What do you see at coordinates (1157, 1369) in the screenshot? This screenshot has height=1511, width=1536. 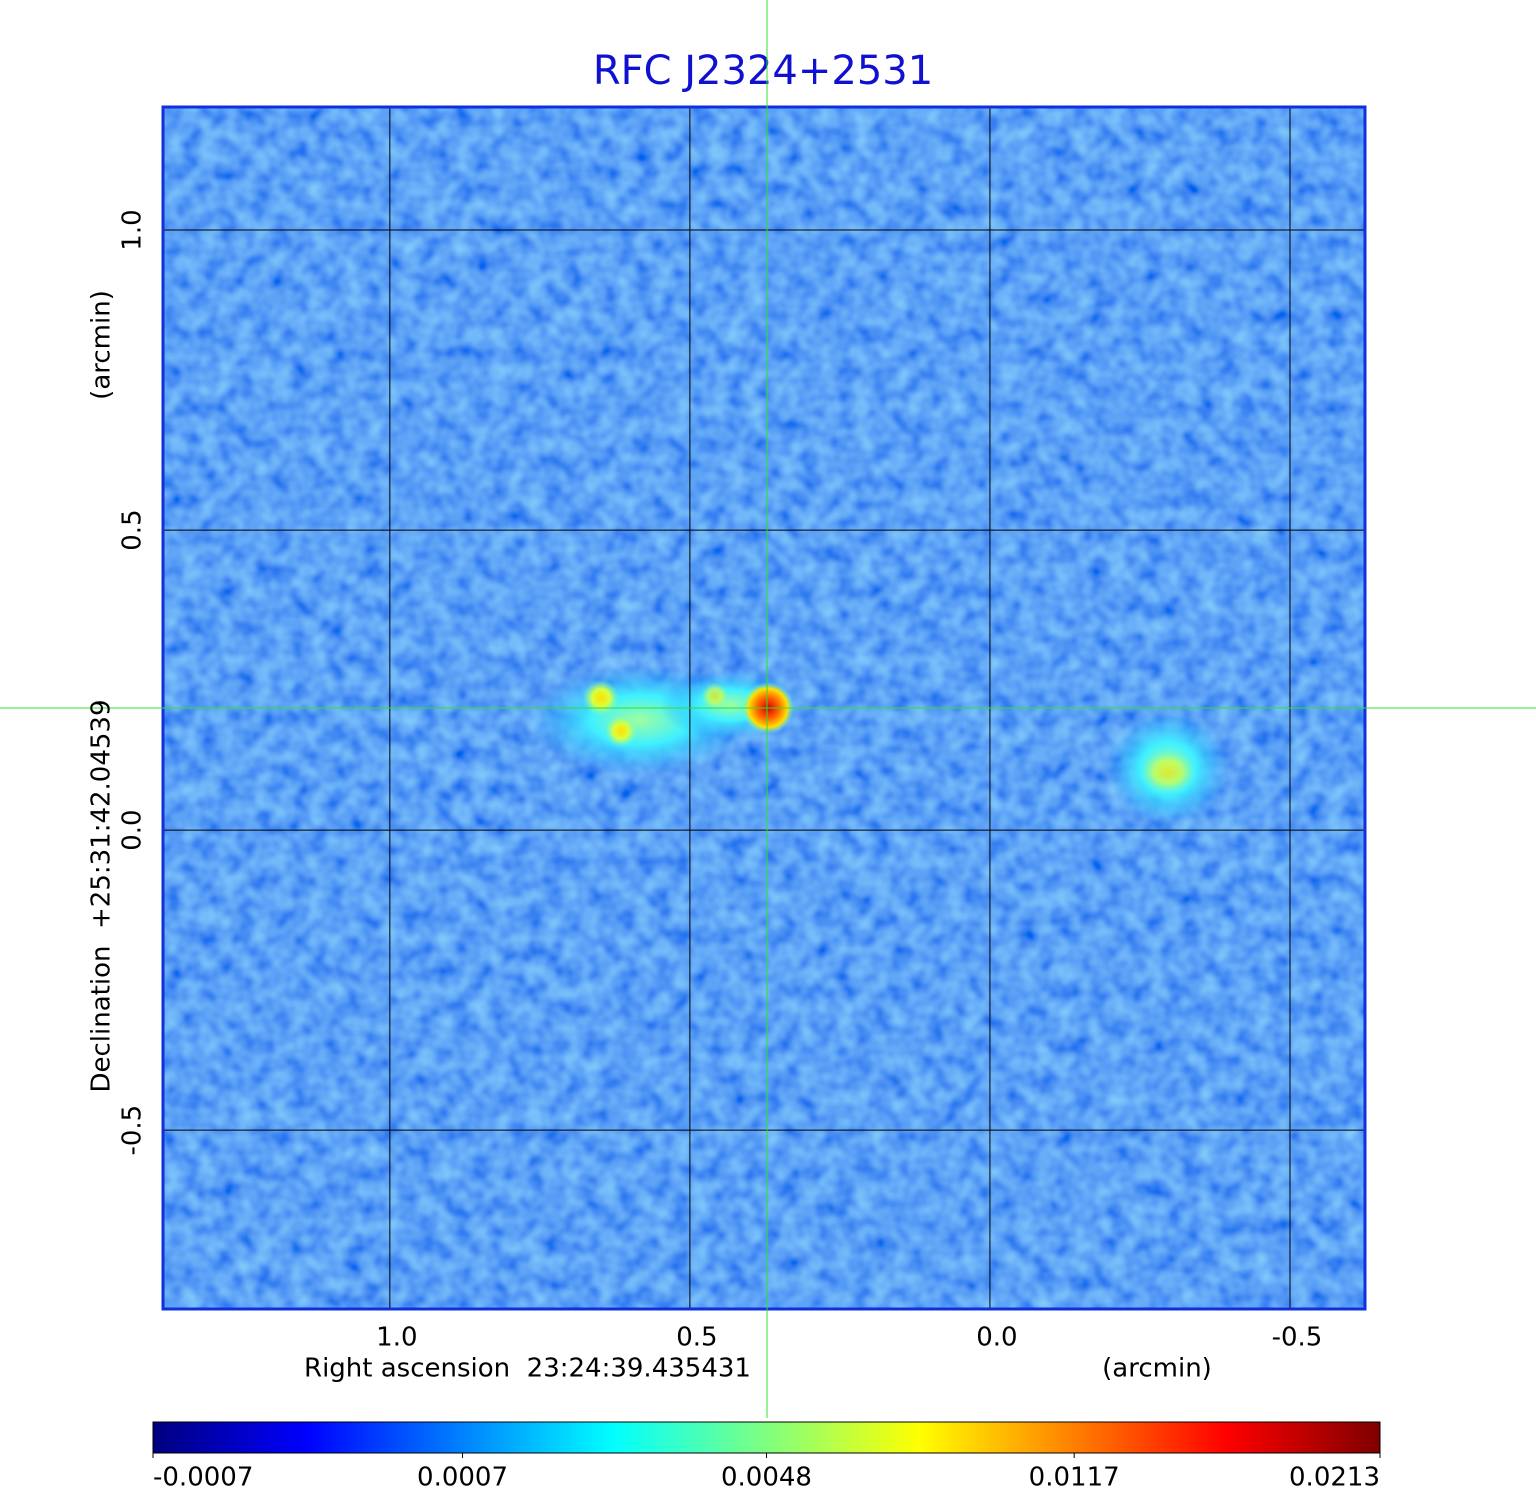 I see `x-axis-unit: (arcmin)` at bounding box center [1157, 1369].